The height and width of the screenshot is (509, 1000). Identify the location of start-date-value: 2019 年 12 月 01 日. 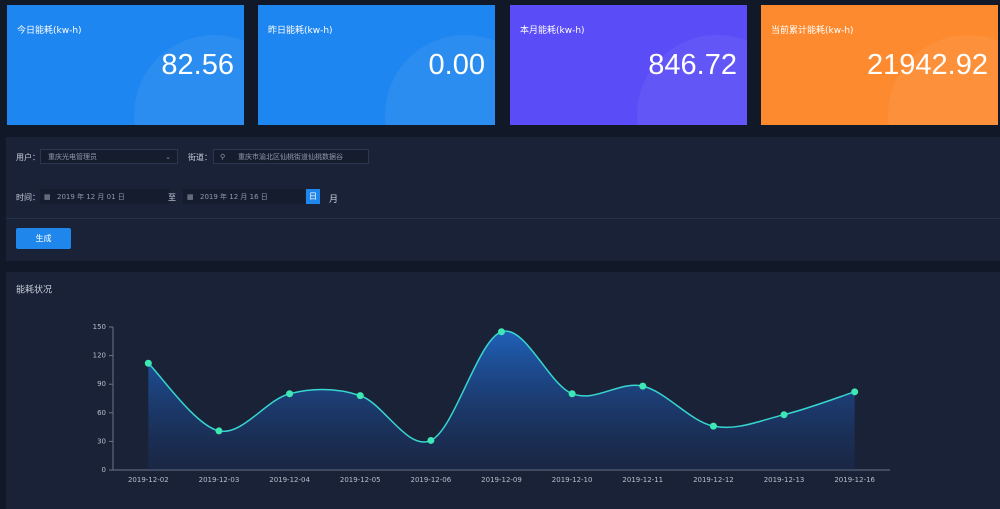
(91, 197).